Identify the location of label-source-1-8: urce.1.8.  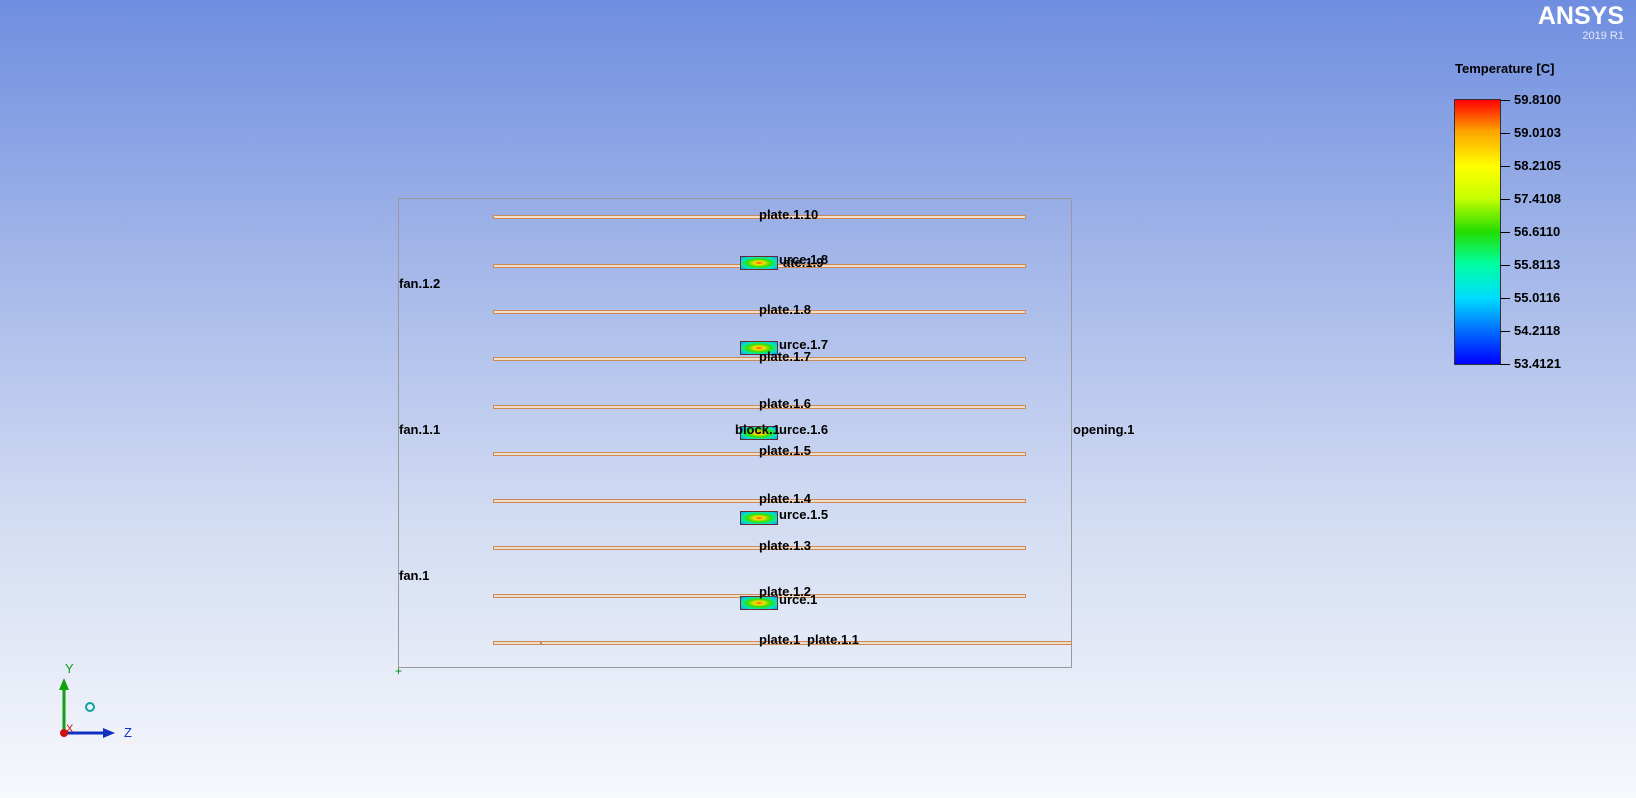
(804, 259).